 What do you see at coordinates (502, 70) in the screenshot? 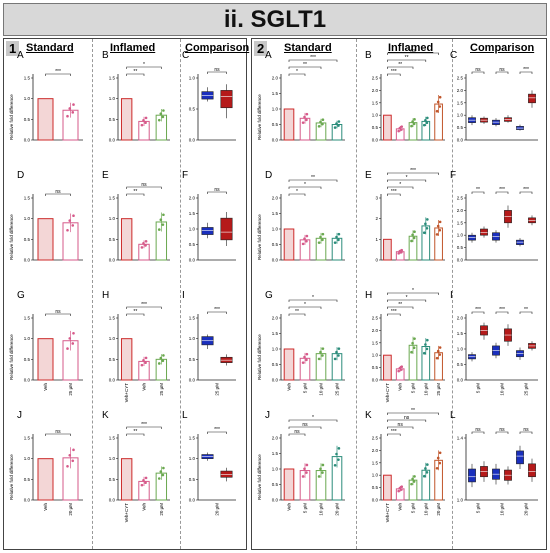
I see `sig-label-2C-1: ns` at bounding box center [502, 70].